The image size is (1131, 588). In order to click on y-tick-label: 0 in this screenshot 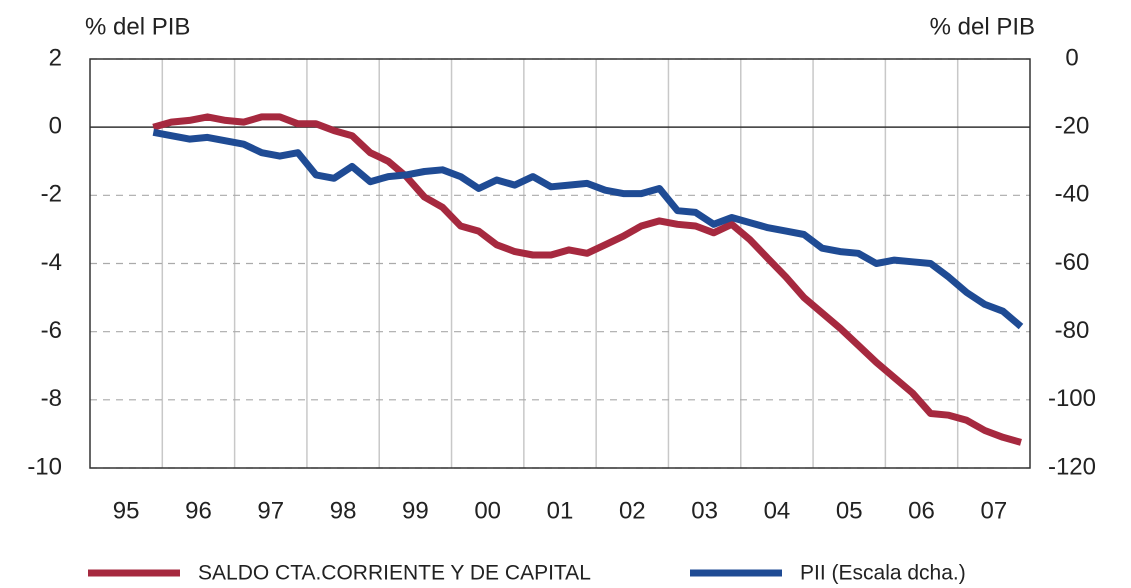, I will do `click(55, 126)`.